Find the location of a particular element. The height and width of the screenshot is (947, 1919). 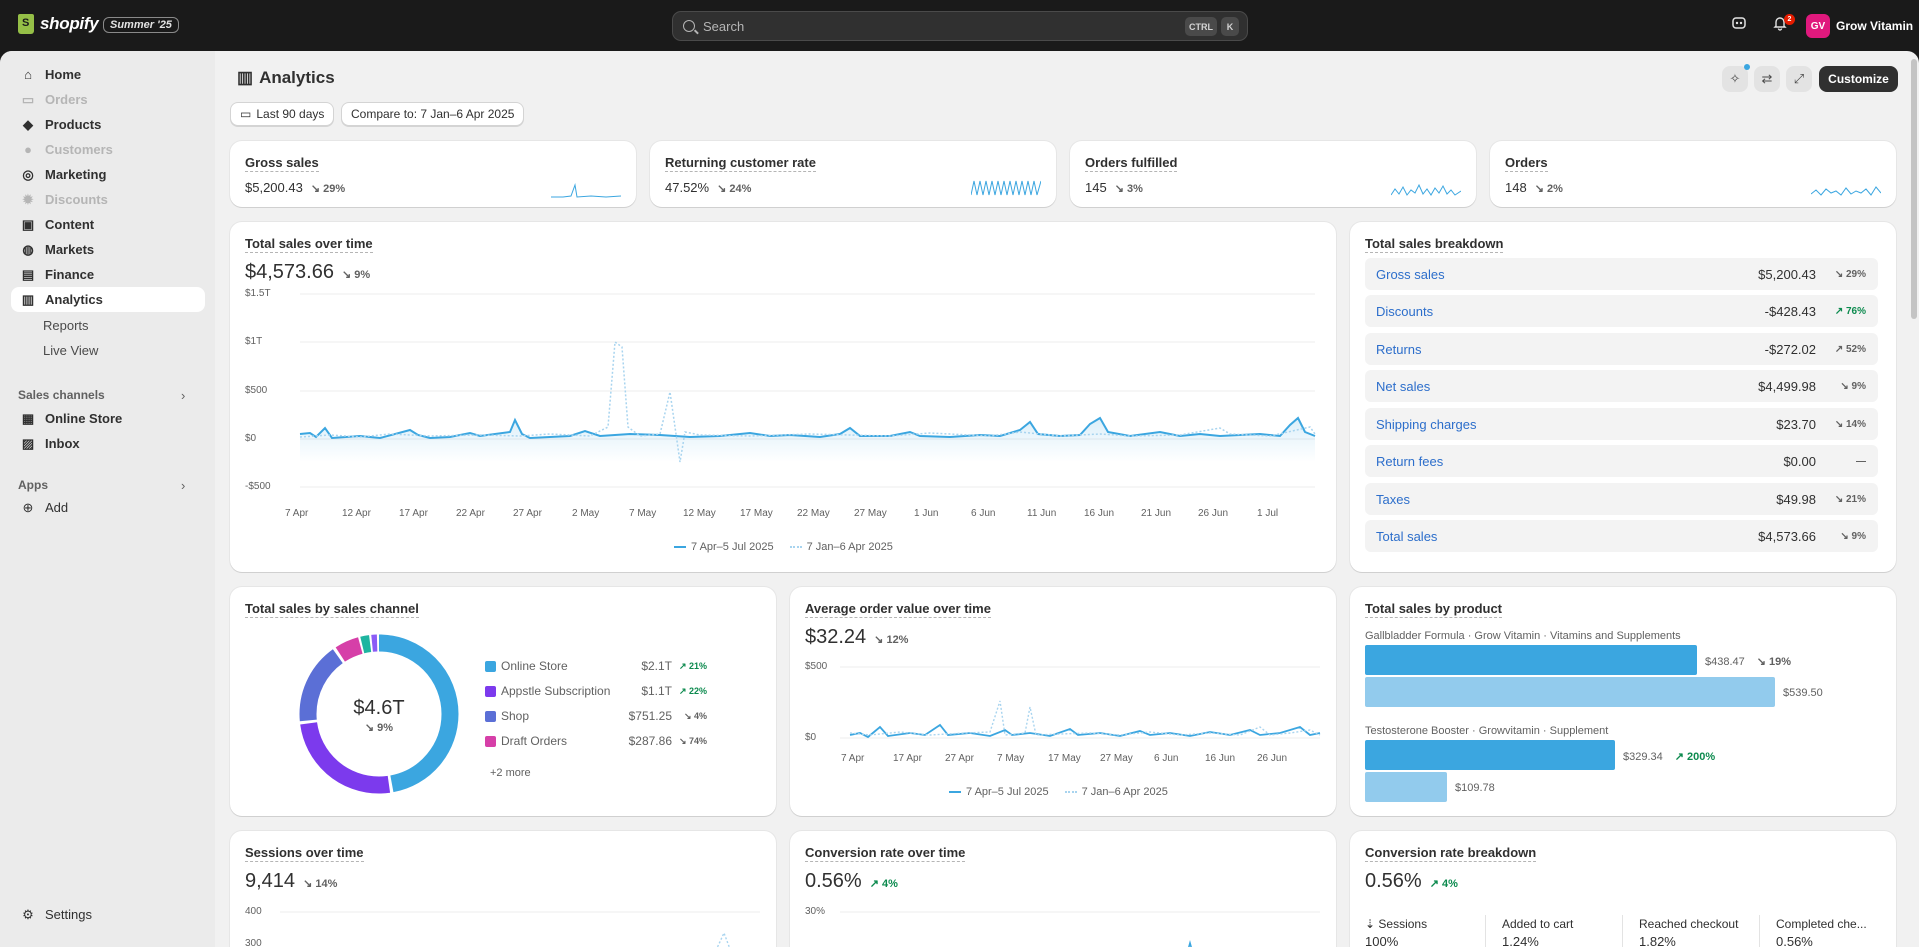

apps-label: Apps is located at coordinates (33, 485).